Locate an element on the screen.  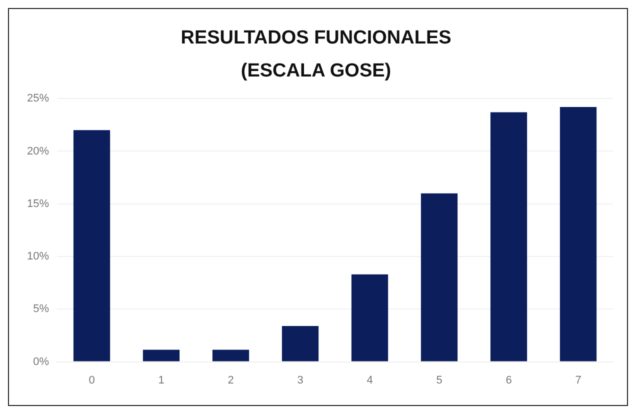
y-tick-label: 10% is located at coordinates (38, 256).